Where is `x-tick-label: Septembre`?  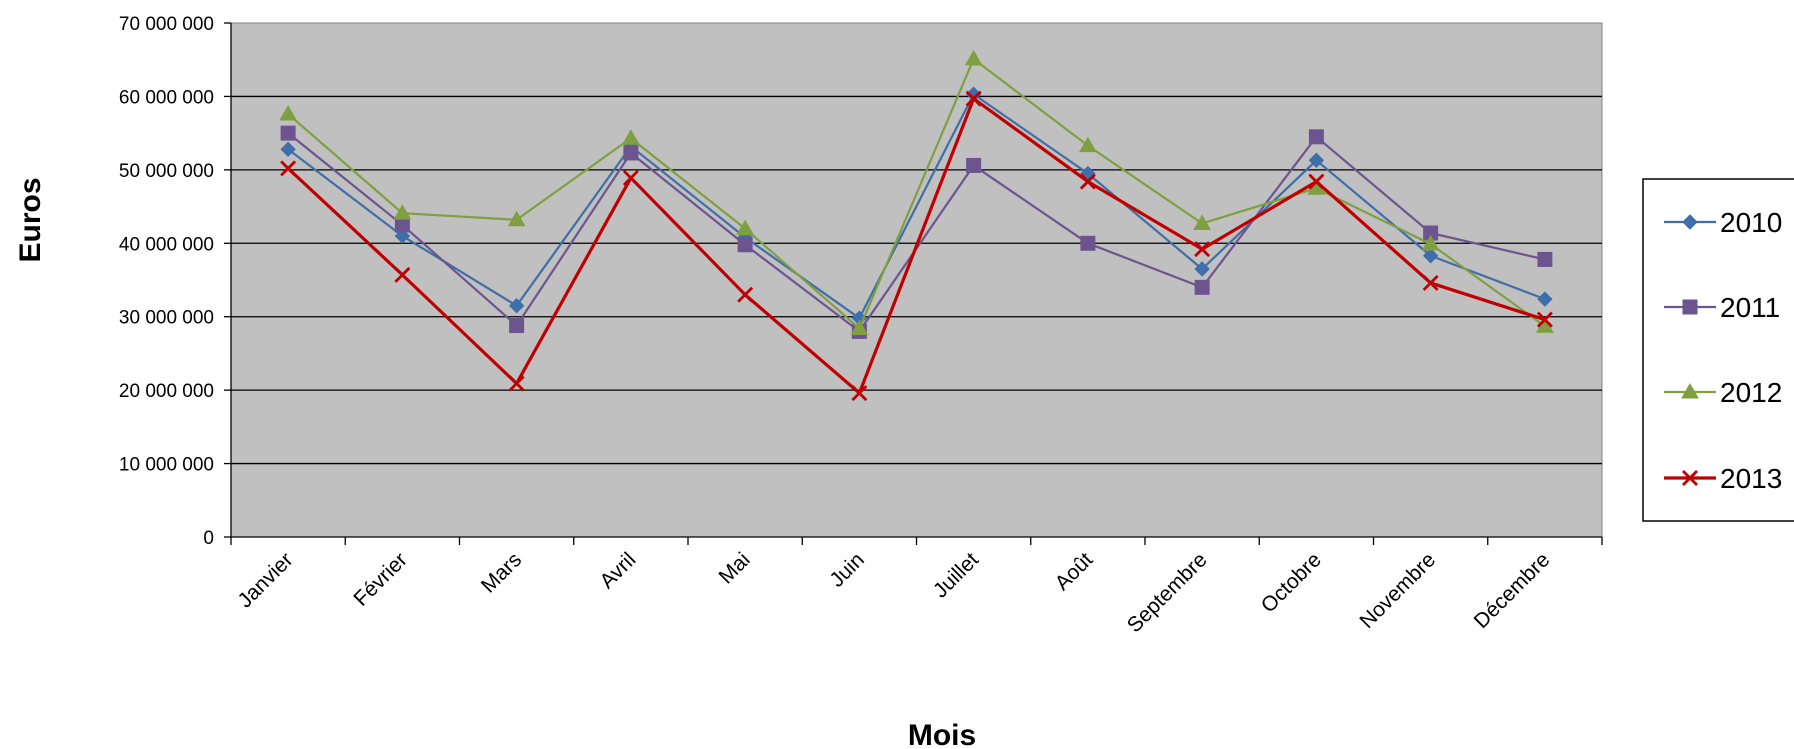
x-tick-label: Septembre is located at coordinates (1167, 592).